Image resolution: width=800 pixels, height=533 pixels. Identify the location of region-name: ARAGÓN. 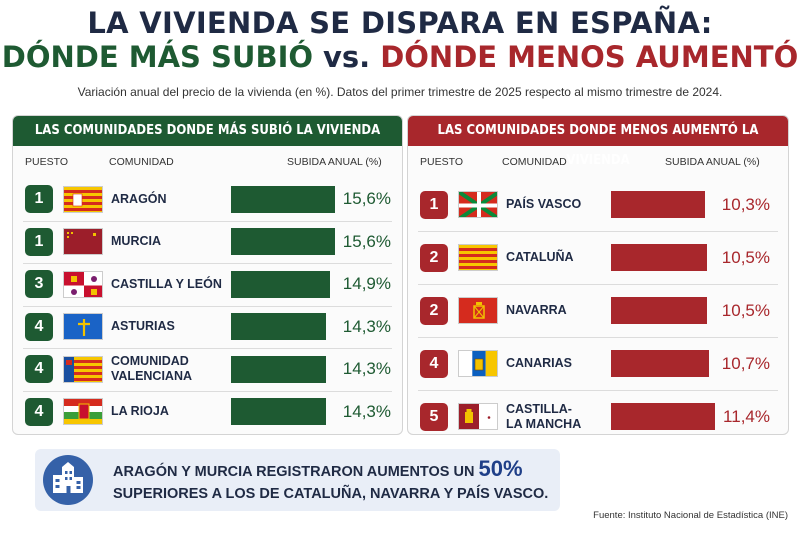
(171, 199).